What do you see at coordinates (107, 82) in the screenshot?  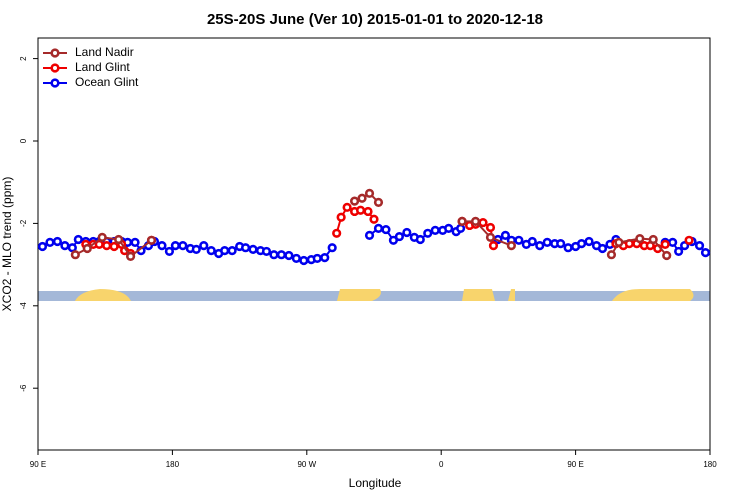 I see `legend-label: Ocean Glint` at bounding box center [107, 82].